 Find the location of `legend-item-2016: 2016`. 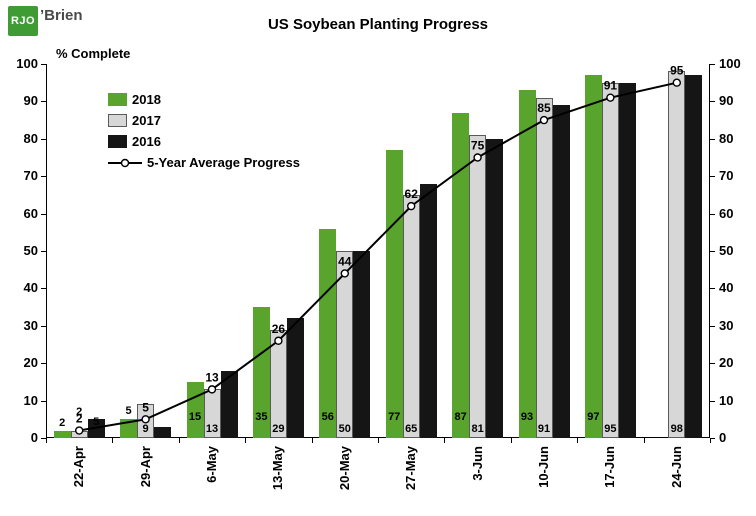

legend-item-2016: 2016 is located at coordinates (204, 141).